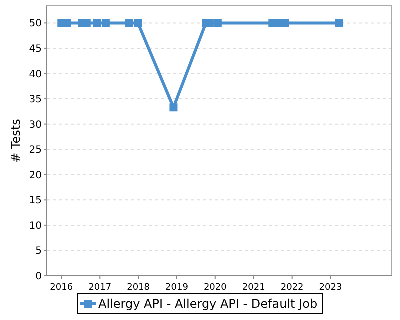 The image size is (400, 320). I want to click on y-tick-label: 30, so click(35, 125).